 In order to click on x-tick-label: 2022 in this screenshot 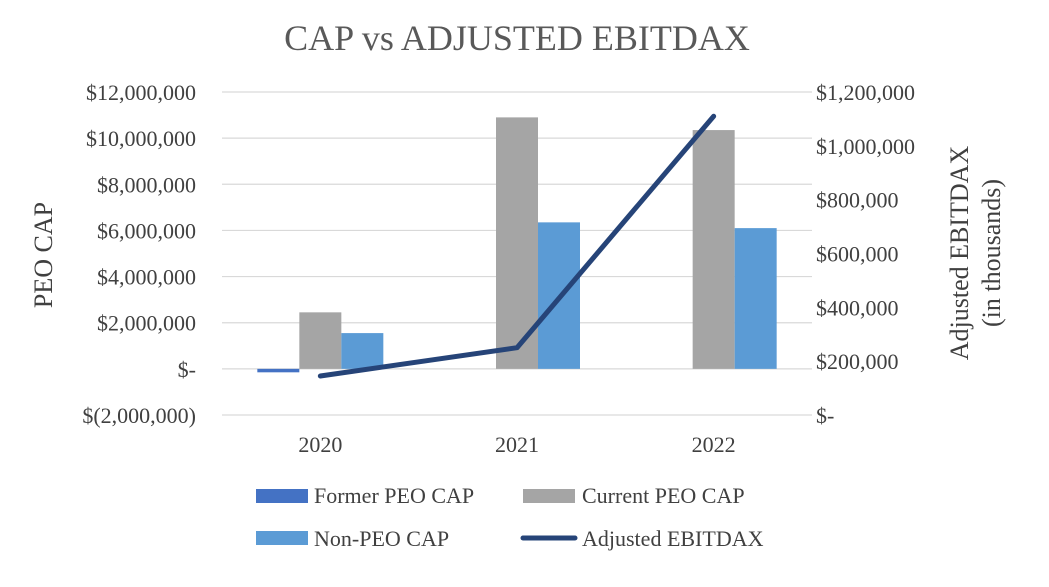, I will do `click(714, 444)`.